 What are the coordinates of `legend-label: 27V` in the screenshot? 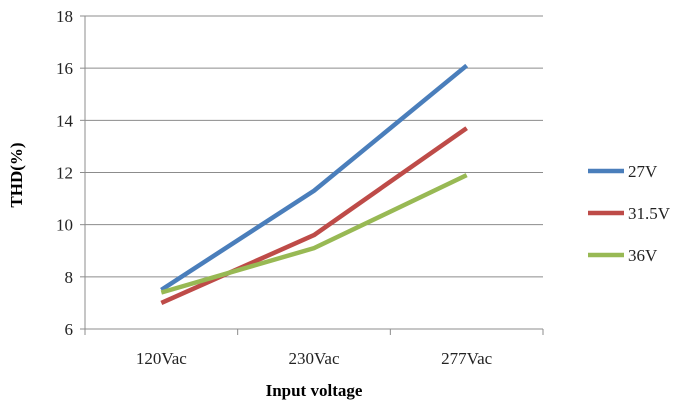 It's located at (643, 171).